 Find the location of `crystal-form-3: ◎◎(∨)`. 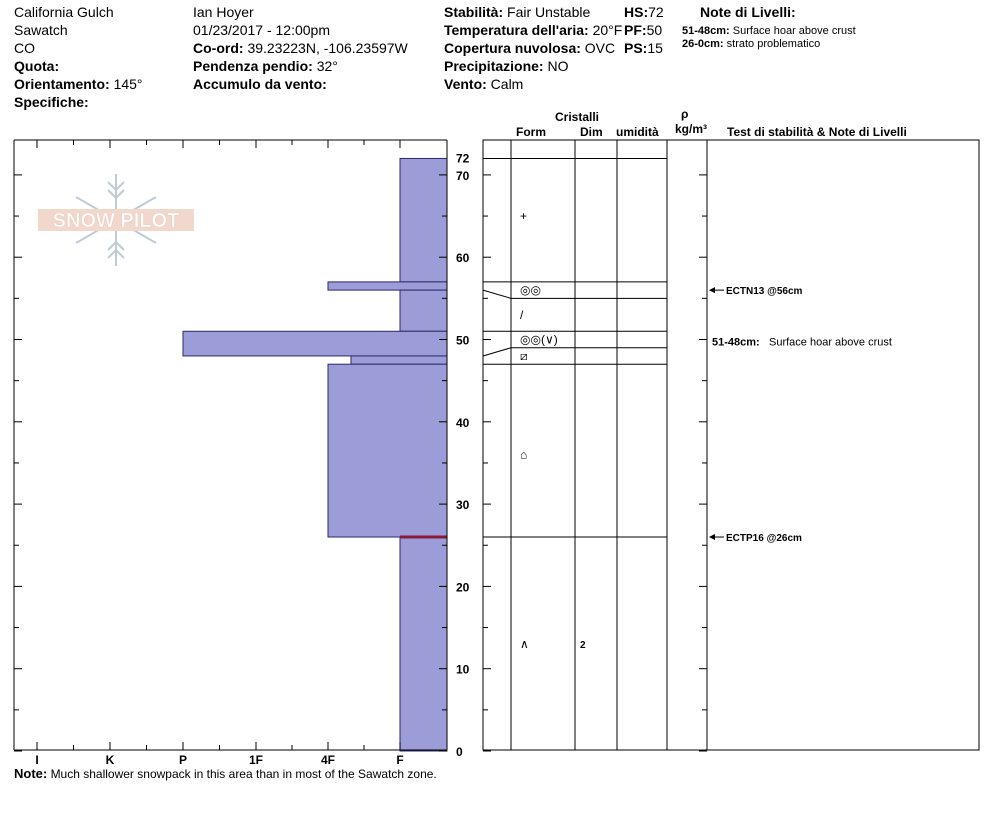

crystal-form-3: ◎◎(∨) is located at coordinates (539, 340).